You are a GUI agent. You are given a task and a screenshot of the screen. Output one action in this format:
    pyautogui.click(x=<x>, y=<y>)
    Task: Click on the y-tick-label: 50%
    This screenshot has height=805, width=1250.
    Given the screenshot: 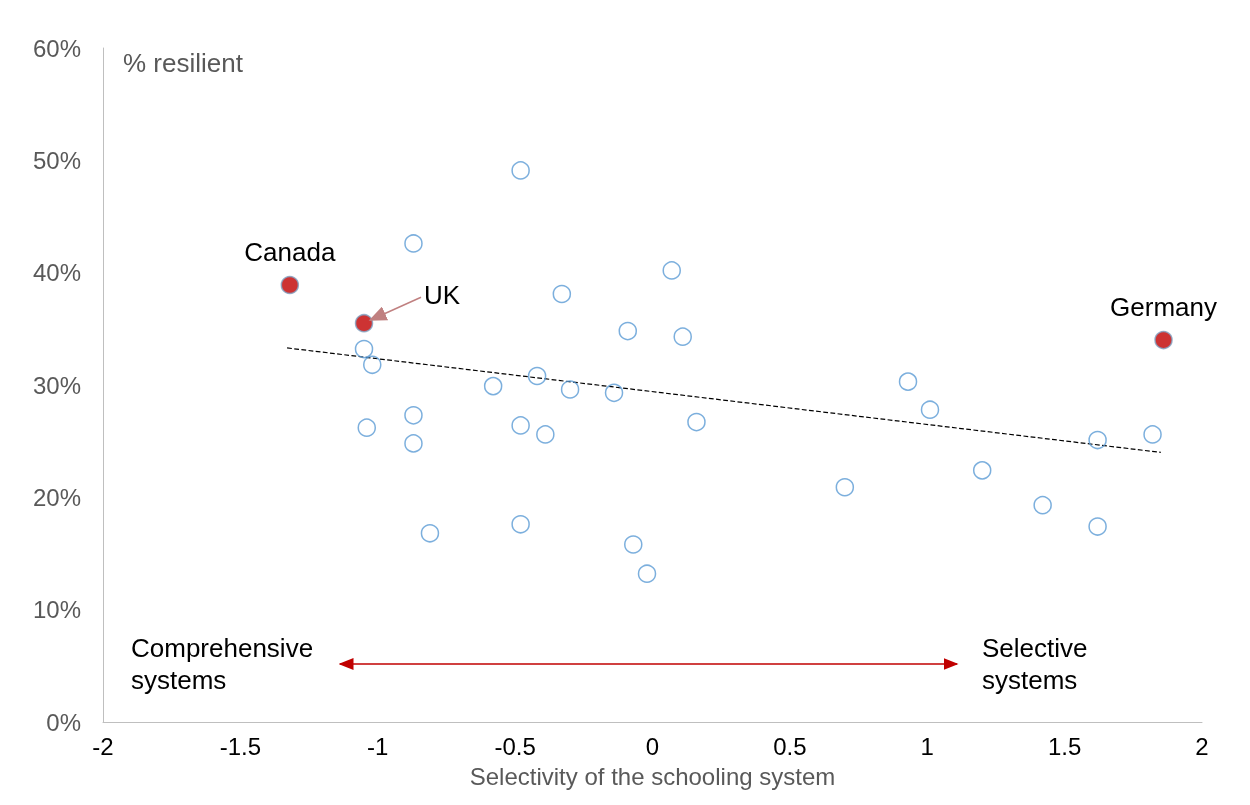 What is the action you would take?
    pyautogui.click(x=56, y=160)
    